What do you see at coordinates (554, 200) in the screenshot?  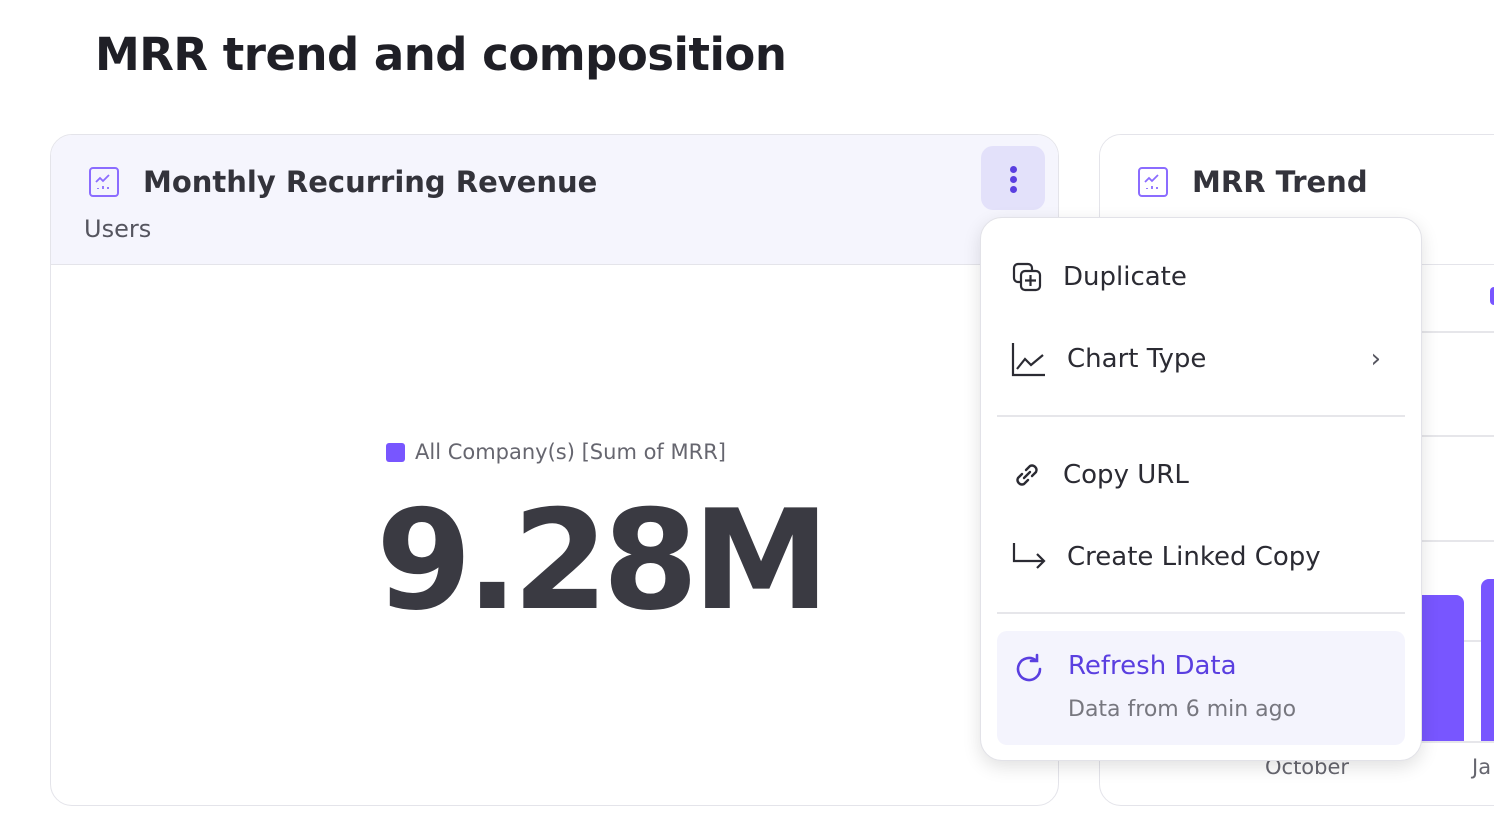 I see `card-header: Monthly Recurring Revenue Users` at bounding box center [554, 200].